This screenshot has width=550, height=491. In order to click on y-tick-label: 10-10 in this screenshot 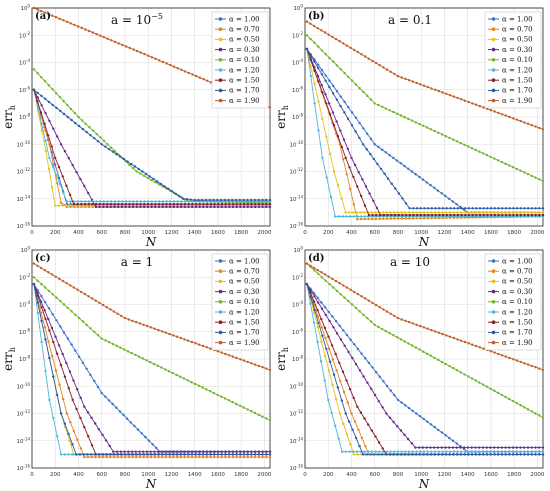, I will do `click(296, 144)`.